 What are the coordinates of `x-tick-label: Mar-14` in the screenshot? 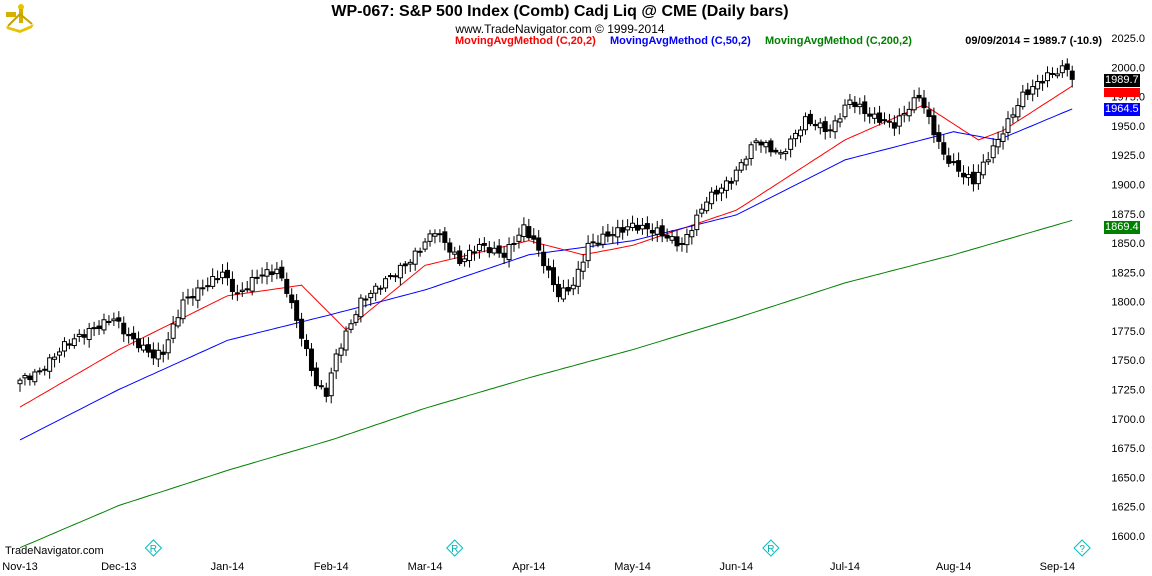 It's located at (425, 567).